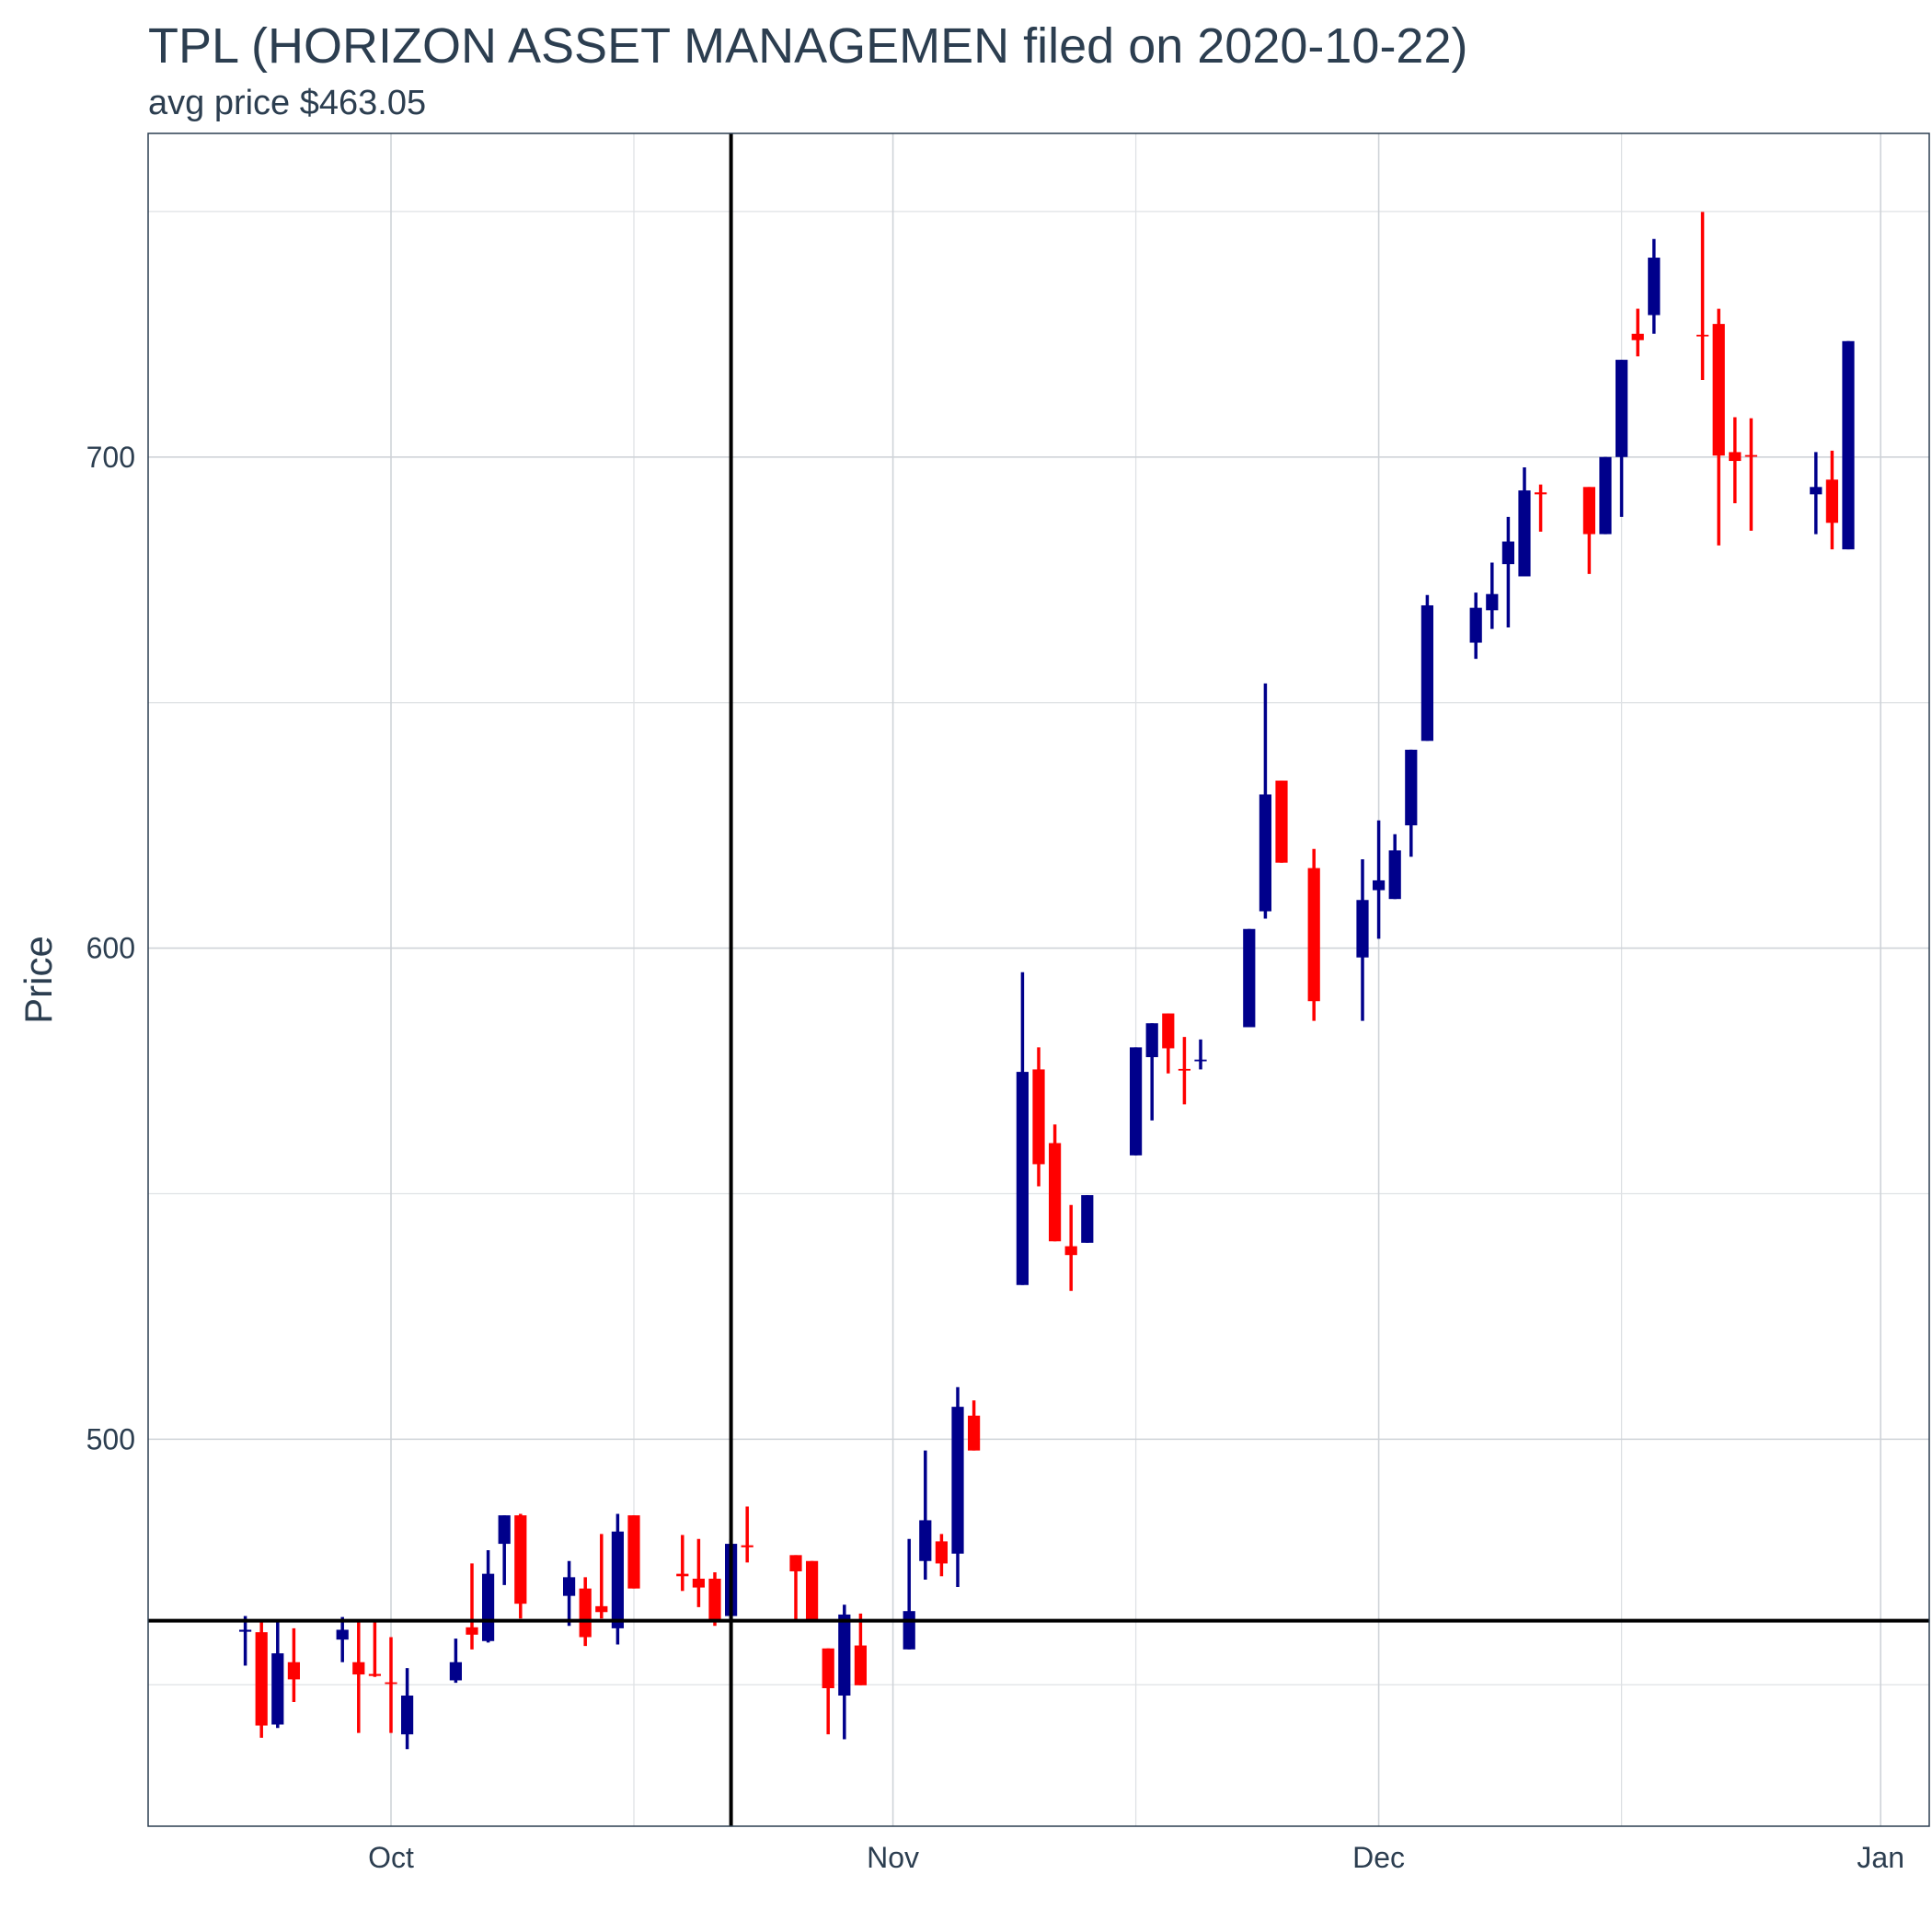  I want to click on x-tick-label: Oct, so click(391, 1857).